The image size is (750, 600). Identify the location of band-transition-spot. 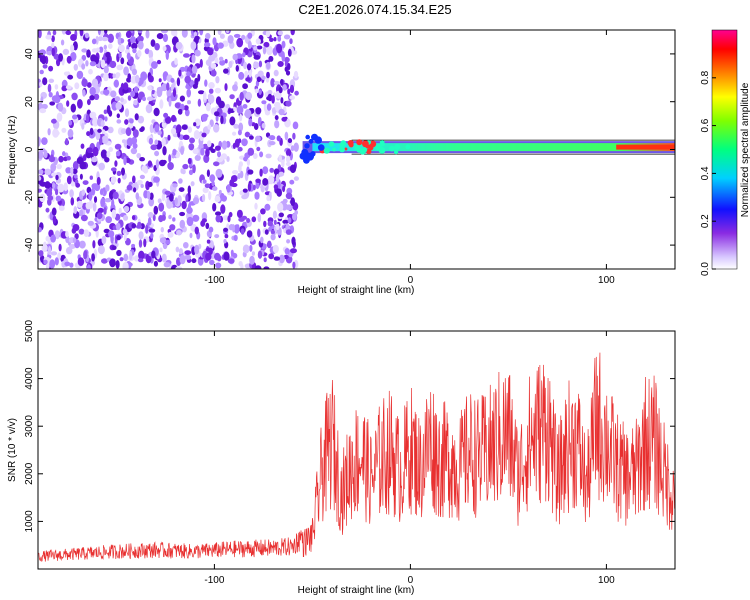
(307, 146).